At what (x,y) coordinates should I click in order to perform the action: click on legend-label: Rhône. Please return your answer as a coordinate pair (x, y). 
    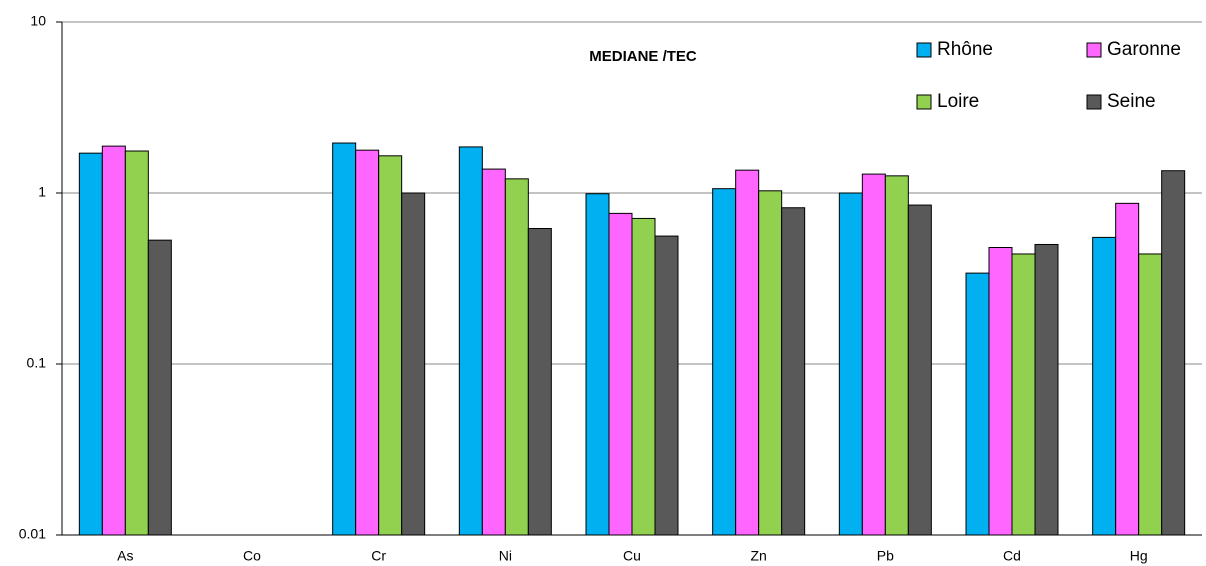
    Looking at the image, I should click on (965, 49).